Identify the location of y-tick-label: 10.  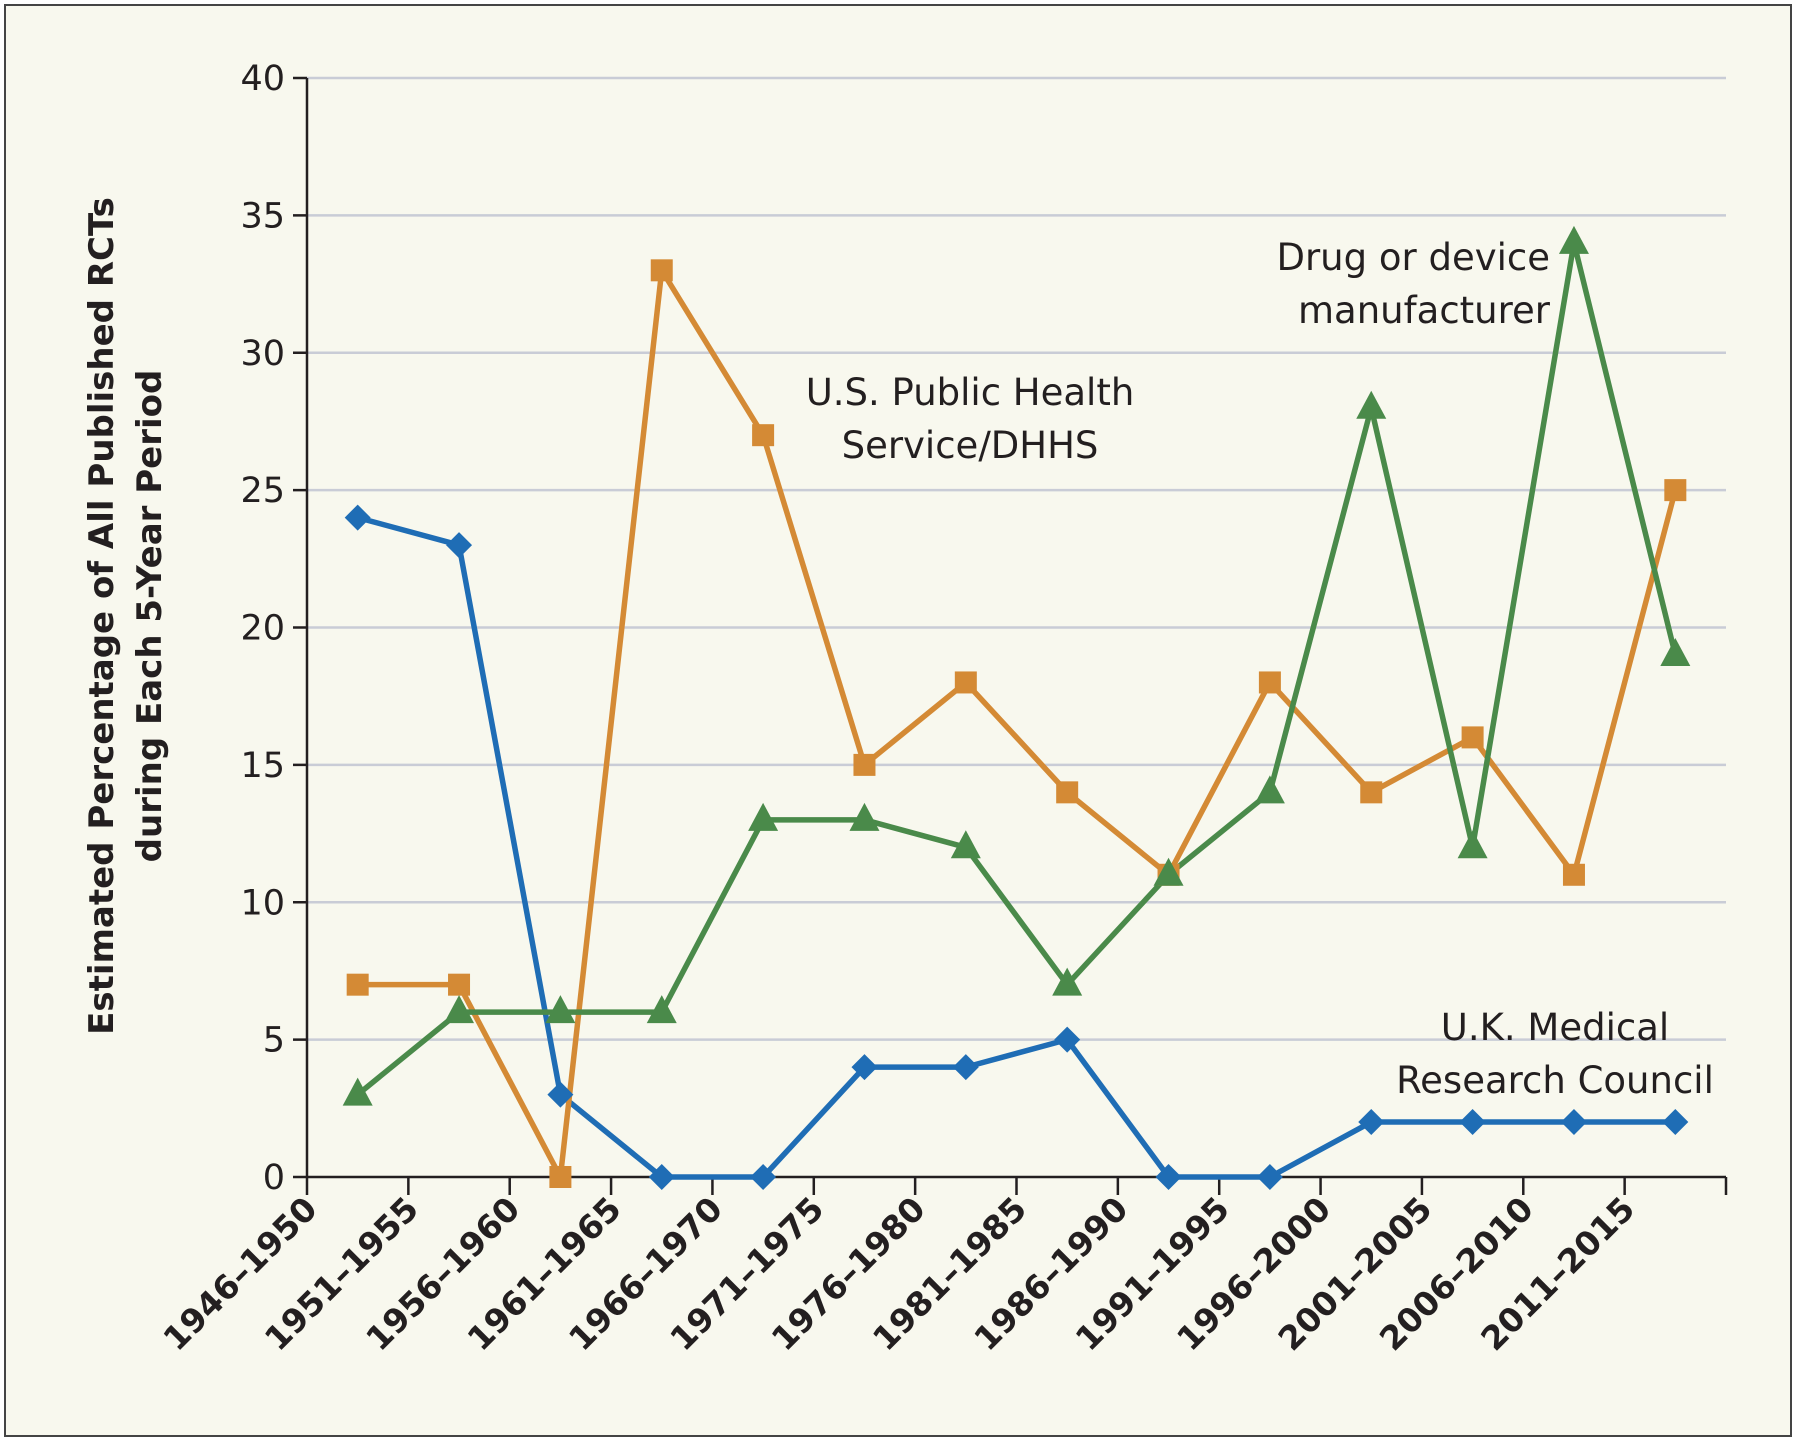
(262, 903).